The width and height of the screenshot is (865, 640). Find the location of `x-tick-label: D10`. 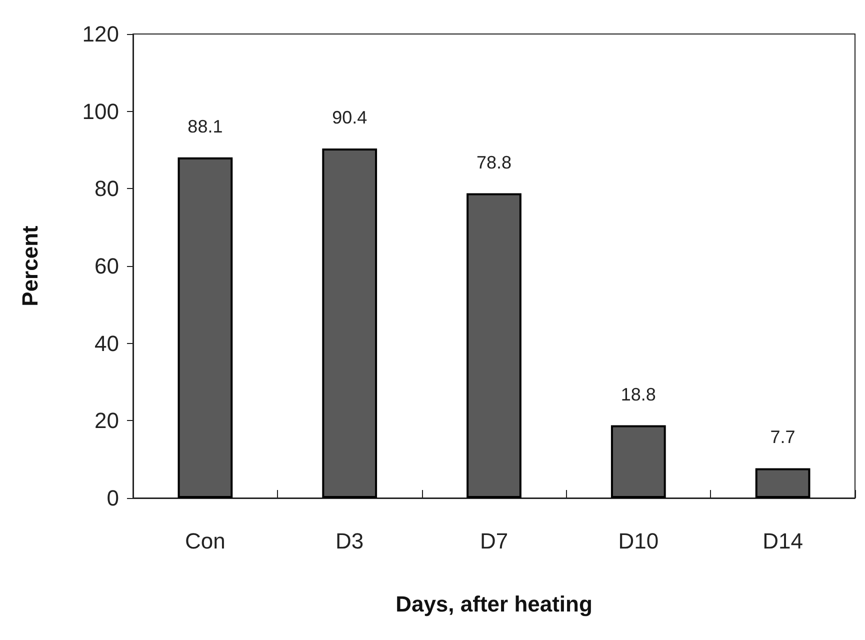

x-tick-label: D10 is located at coordinates (638, 541).